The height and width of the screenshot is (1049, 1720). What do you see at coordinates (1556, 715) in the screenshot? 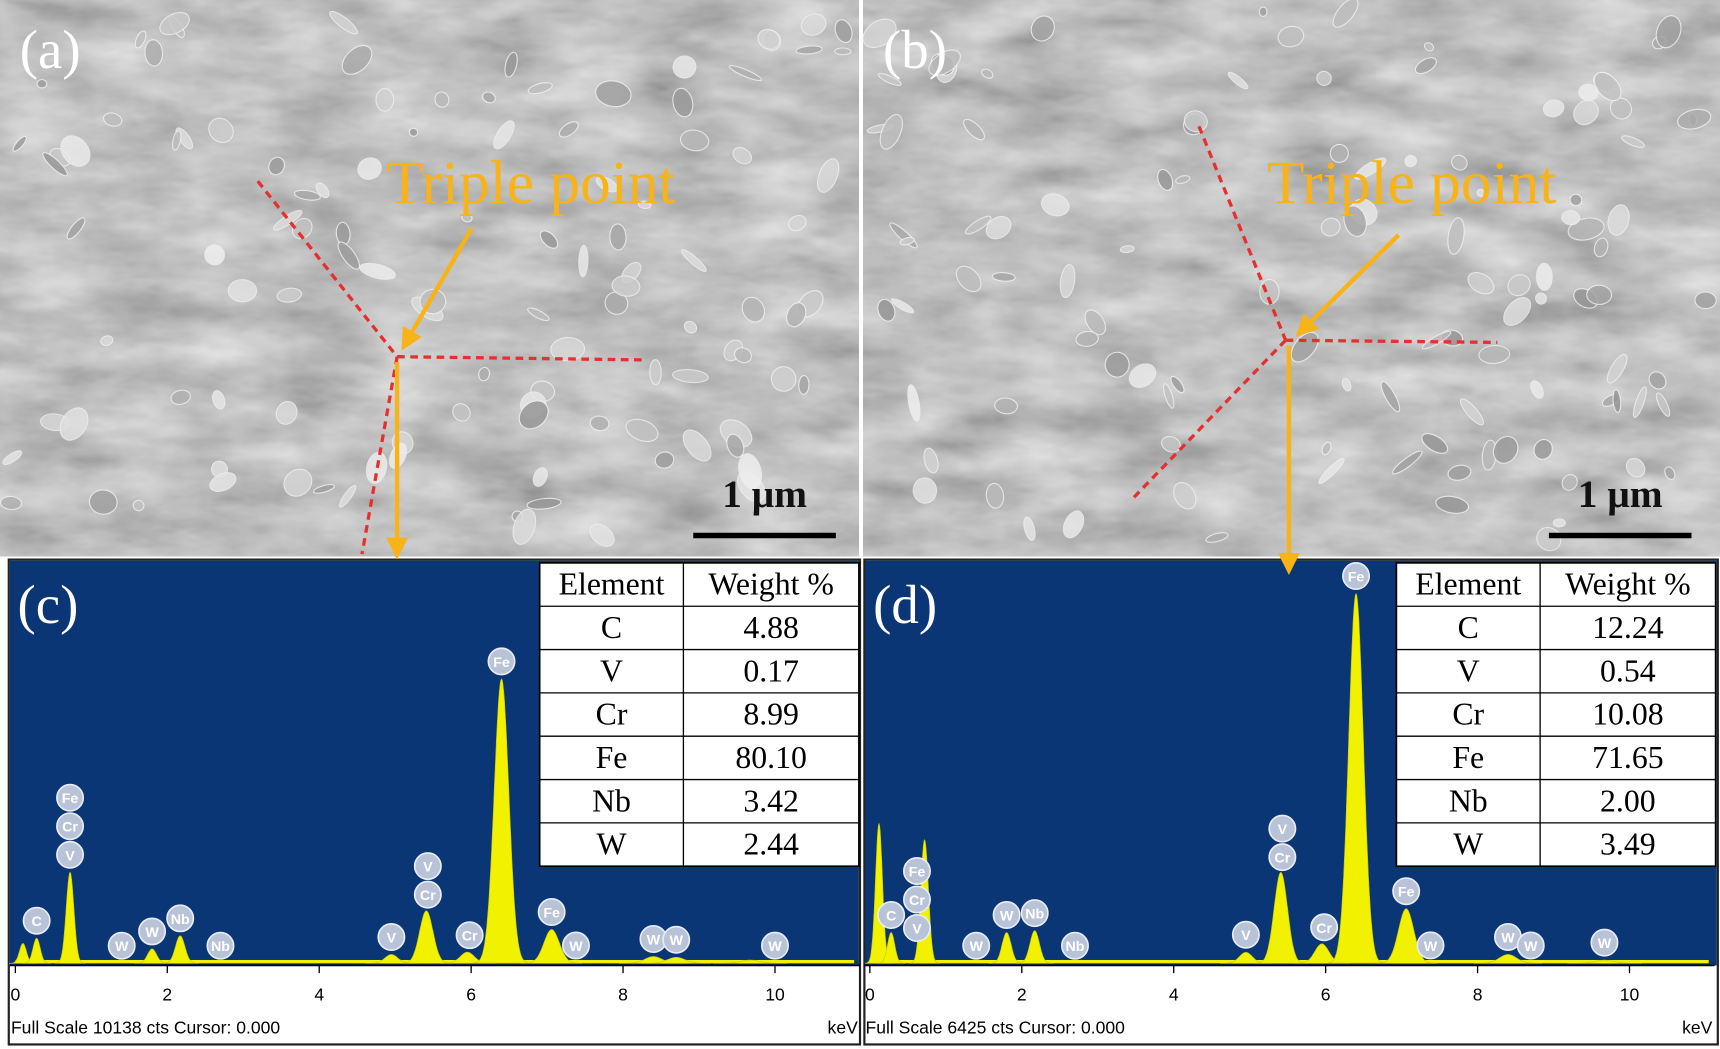
I see `table-bg` at bounding box center [1556, 715].